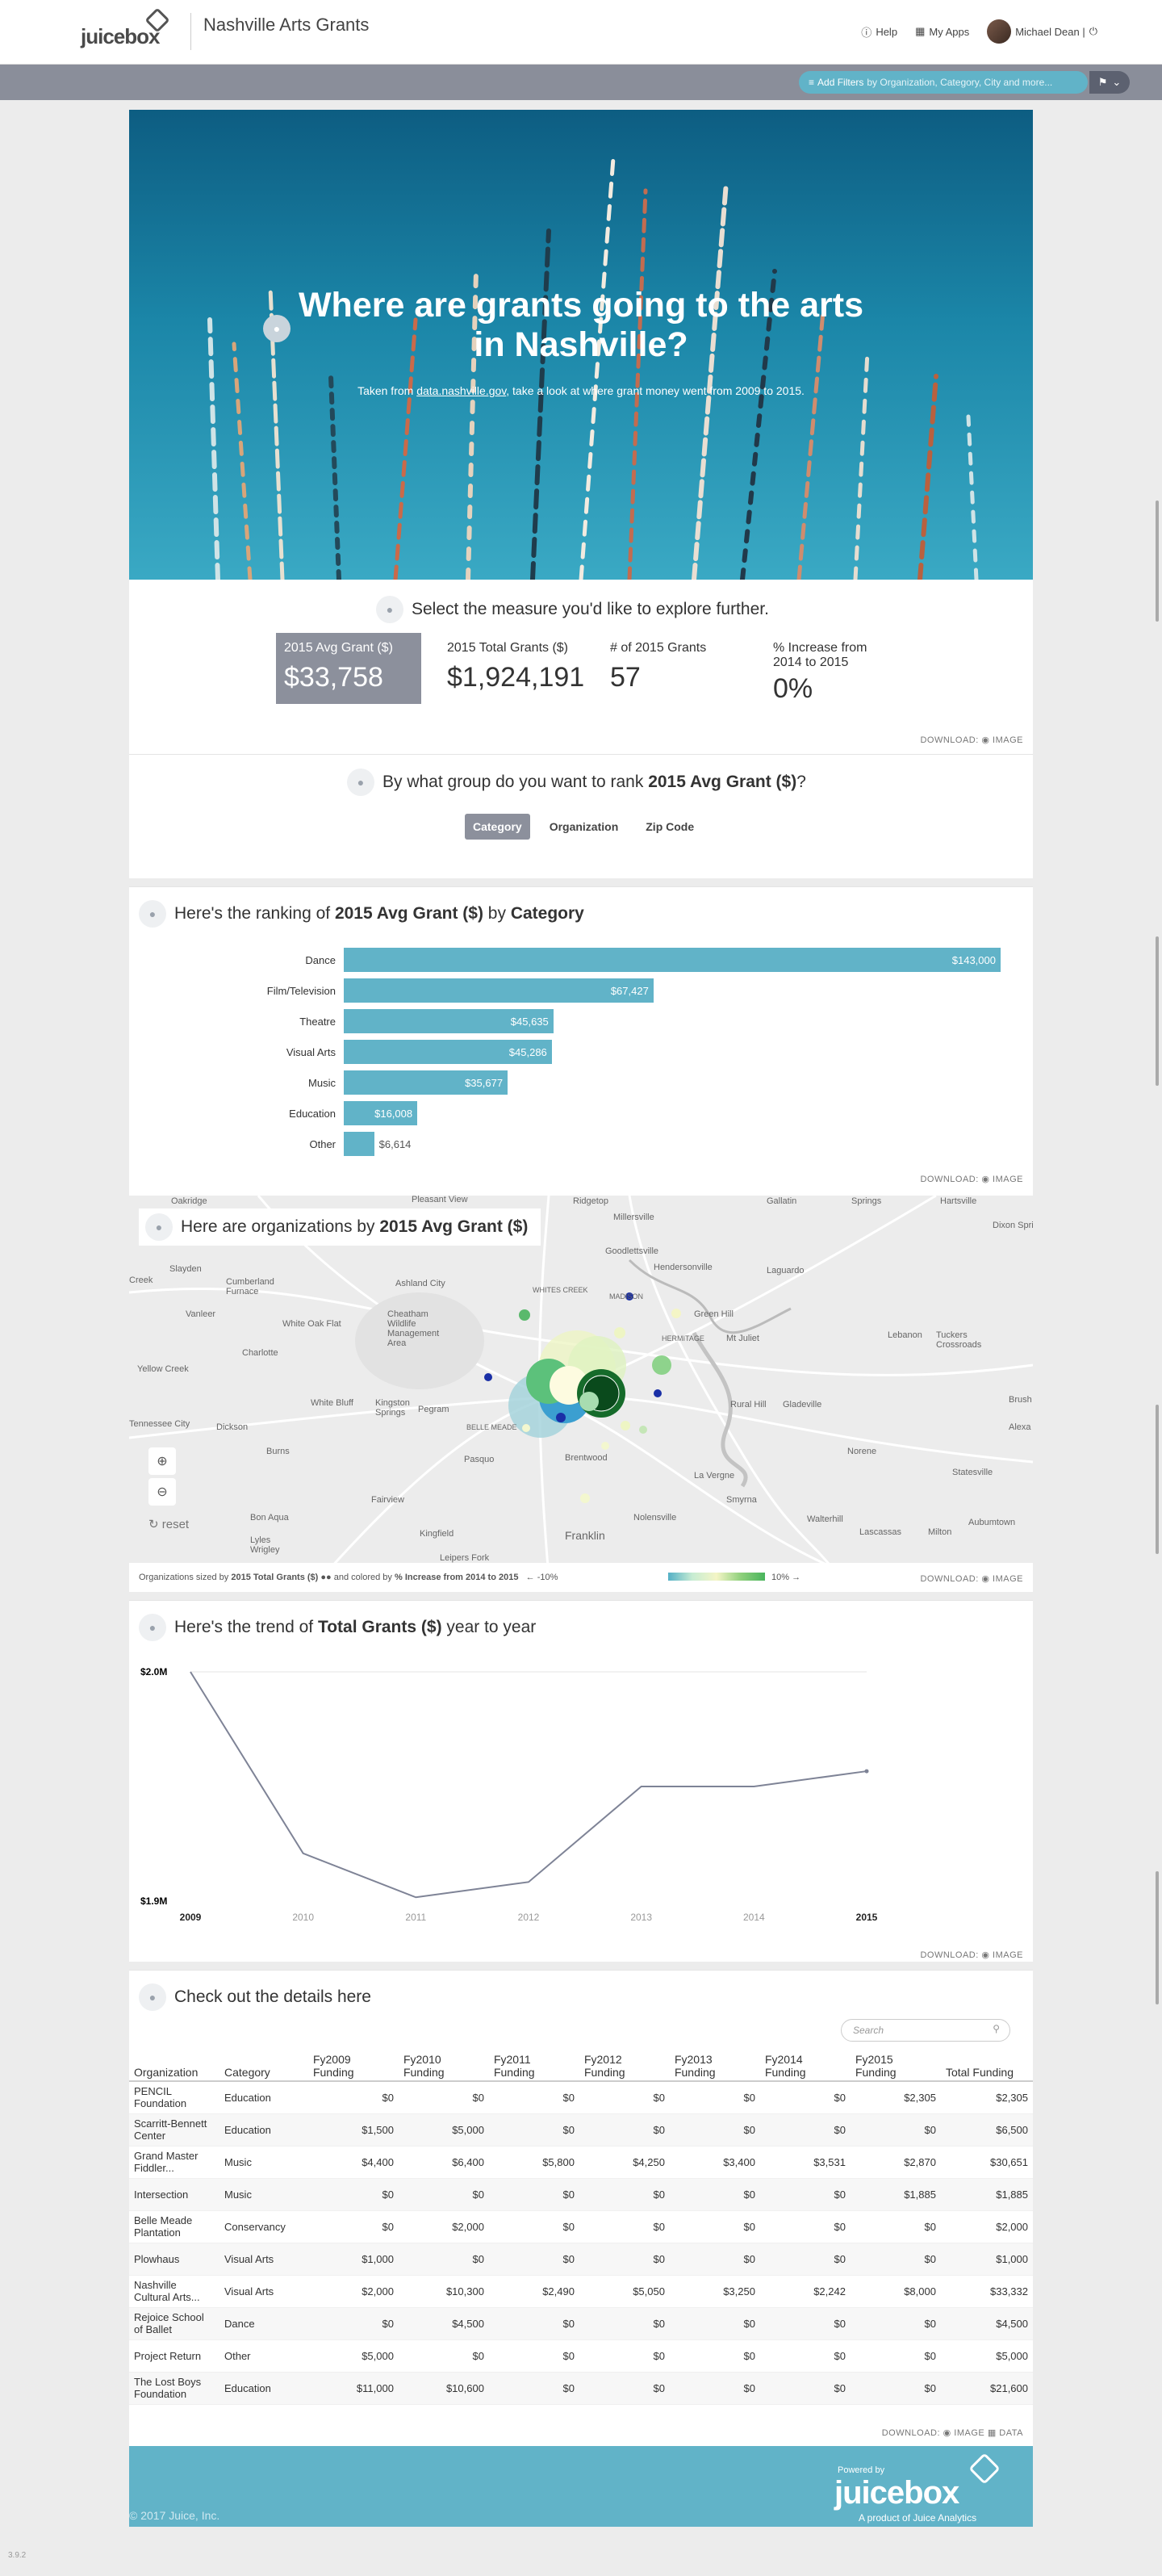 The height and width of the screenshot is (2576, 1162). Describe the element at coordinates (381, 1113) in the screenshot. I see `bar-education` at that location.